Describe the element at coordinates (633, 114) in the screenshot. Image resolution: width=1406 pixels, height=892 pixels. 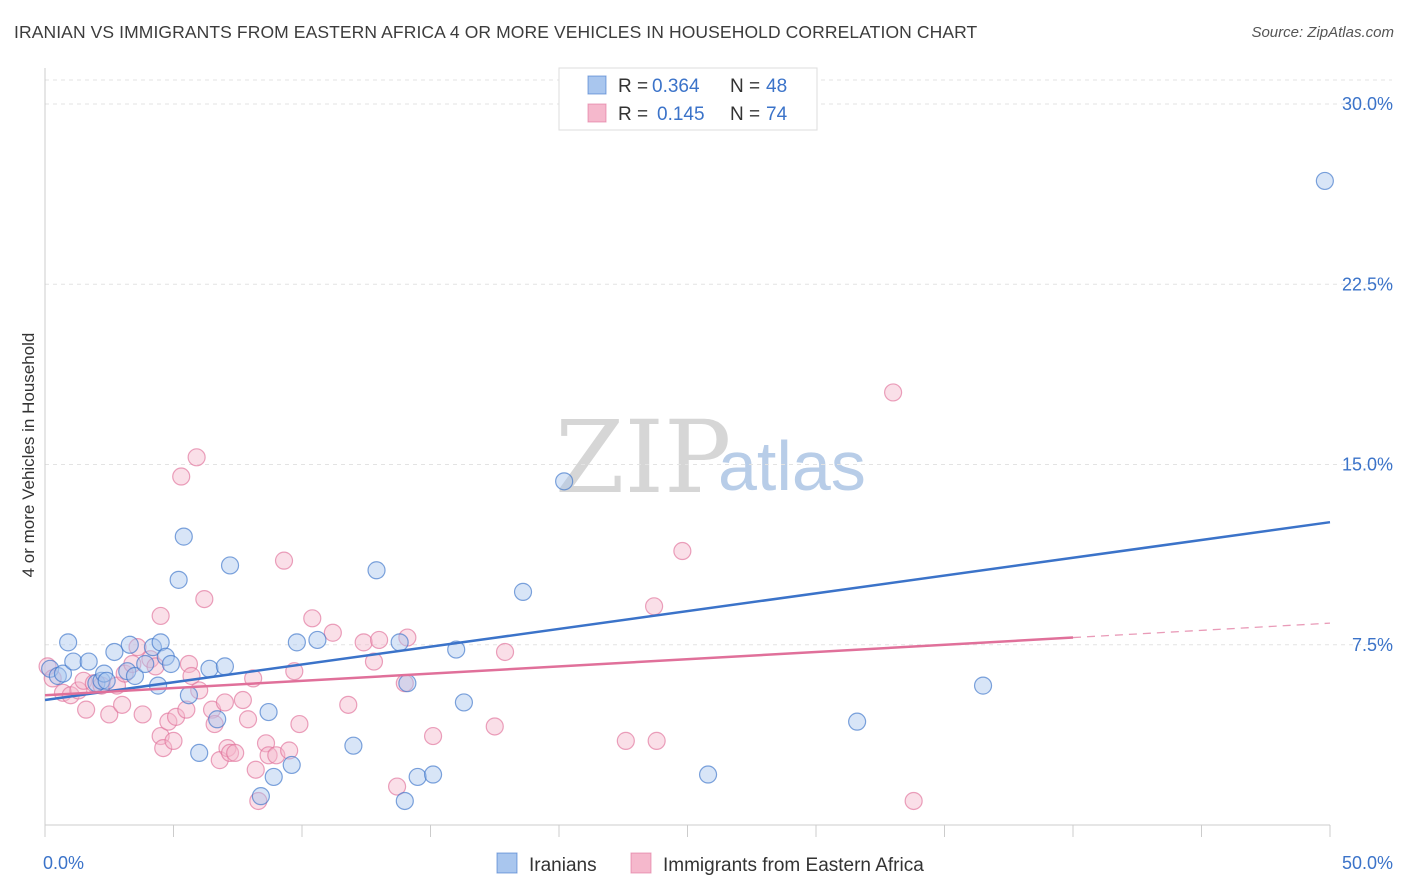
I see `legend-r-label-2: R =` at that location.